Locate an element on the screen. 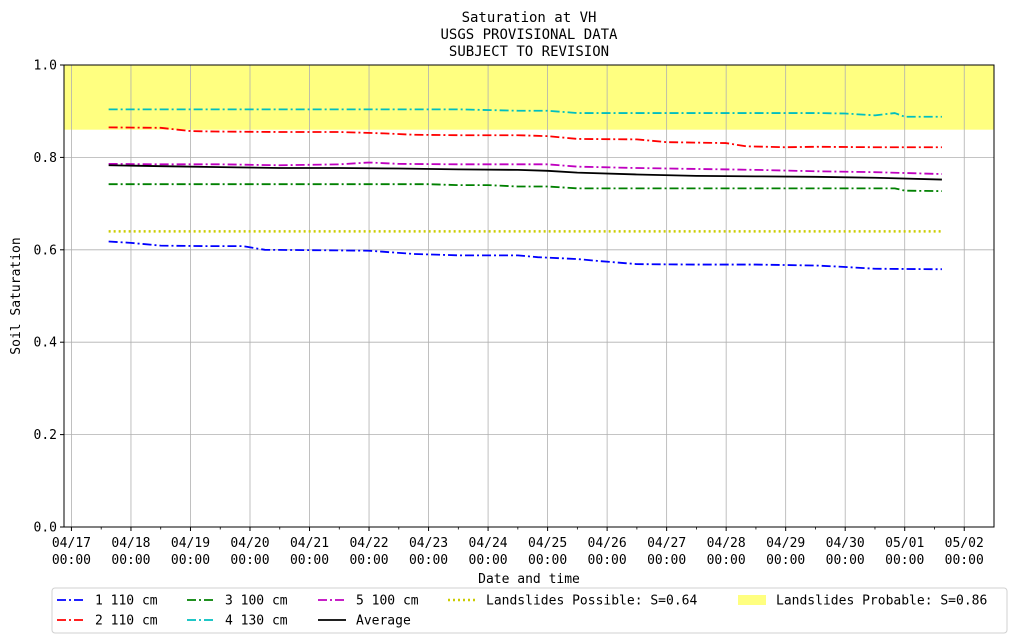 The image size is (1018, 643). legend-item-average: Average is located at coordinates (364, 621).